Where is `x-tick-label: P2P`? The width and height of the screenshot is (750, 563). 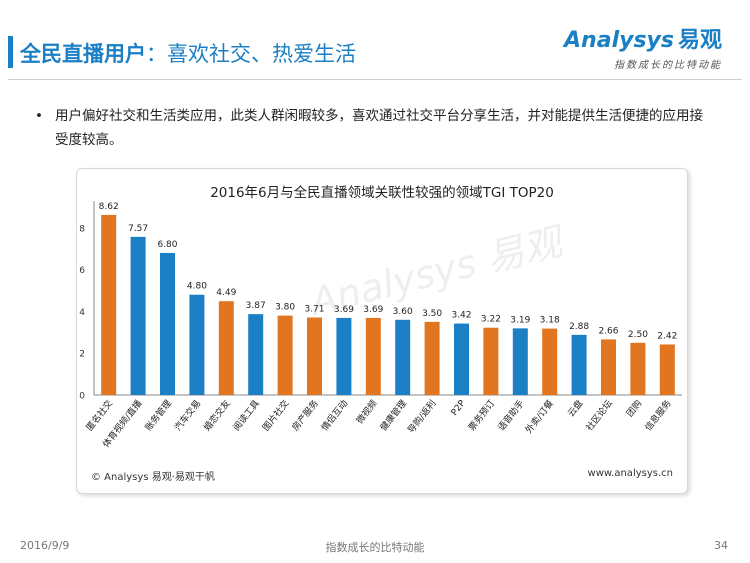 x-tick-label: P2P is located at coordinates (459, 408).